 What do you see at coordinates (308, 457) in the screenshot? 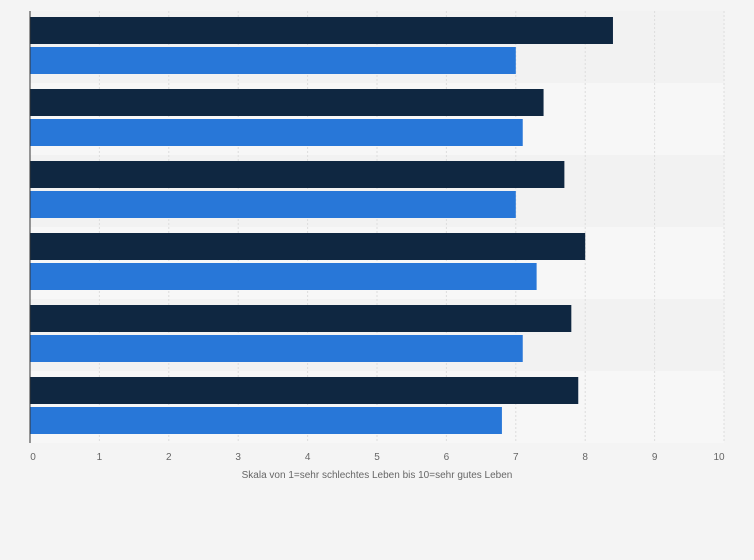
I see `x-tick-label: 4` at bounding box center [308, 457].